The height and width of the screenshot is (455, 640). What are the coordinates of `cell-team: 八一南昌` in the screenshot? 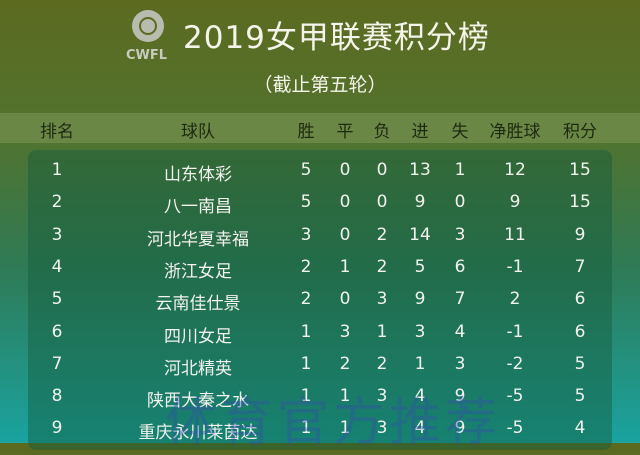 It's located at (198, 207).